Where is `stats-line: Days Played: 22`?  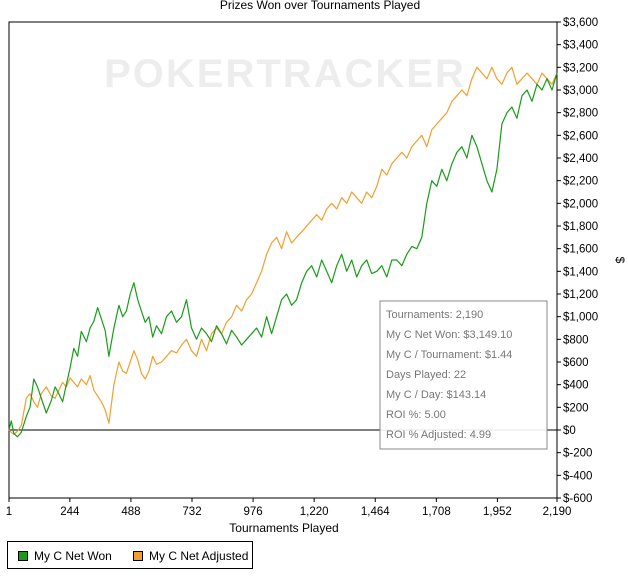 stats-line: Days Played: 22 is located at coordinates (426, 375).